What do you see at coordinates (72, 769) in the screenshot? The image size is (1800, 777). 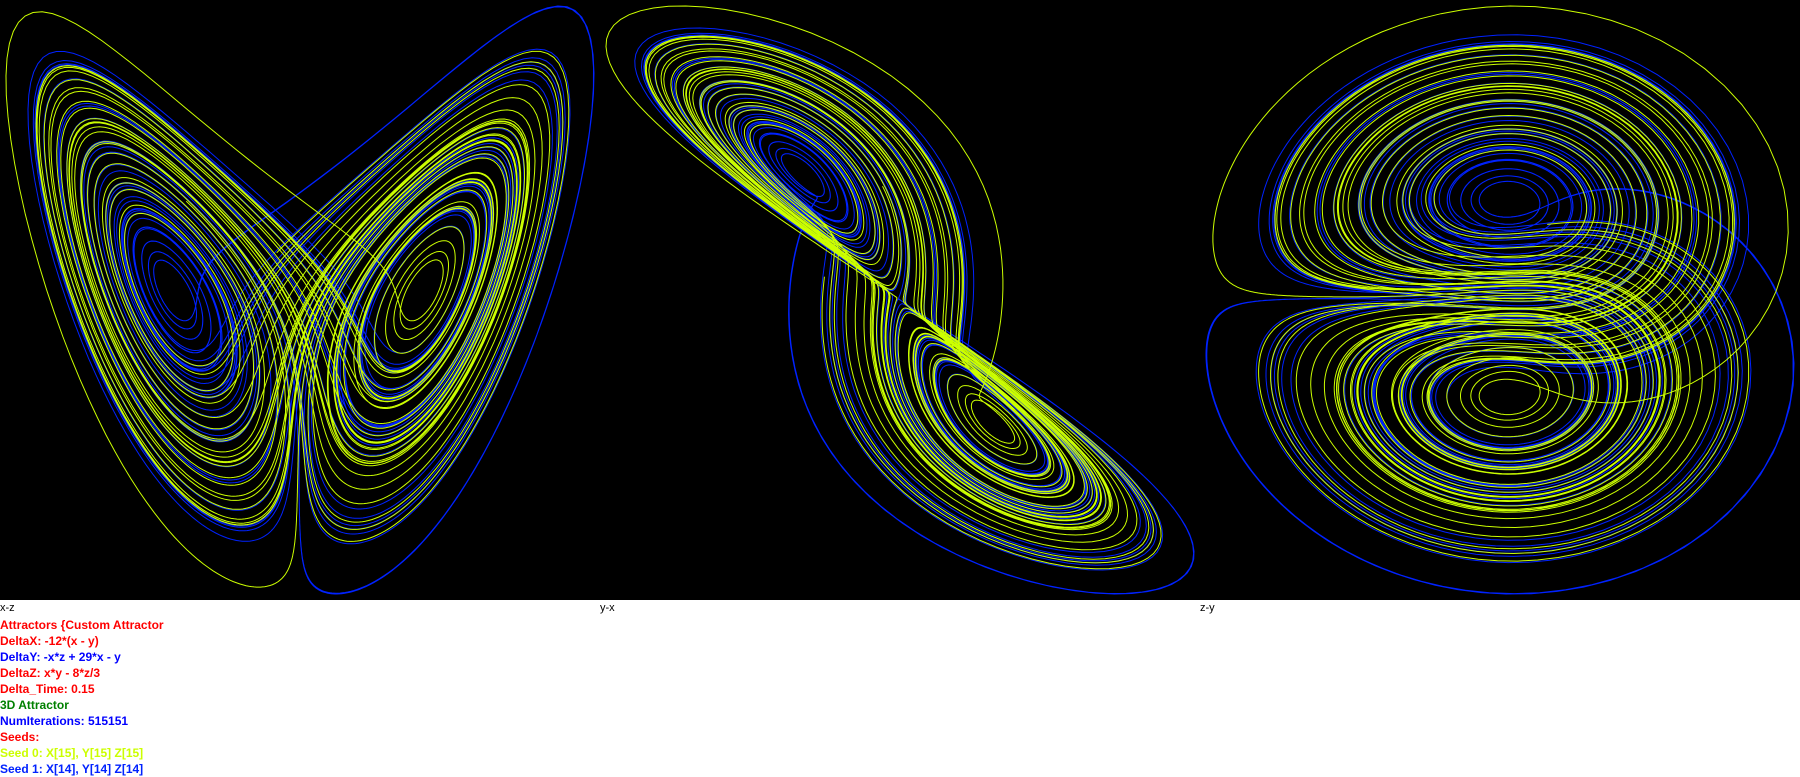 I see `info-seed-1: Seed 1: X[14], Y[14] Z[14]` at bounding box center [72, 769].